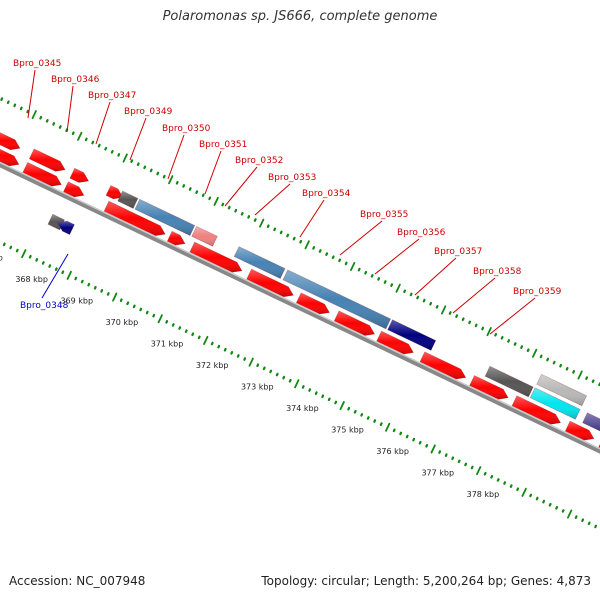 Image resolution: width=600 pixels, height=600 pixels. What do you see at coordinates (336, 299) in the screenshot?
I see `gene-blue-c` at bounding box center [336, 299].